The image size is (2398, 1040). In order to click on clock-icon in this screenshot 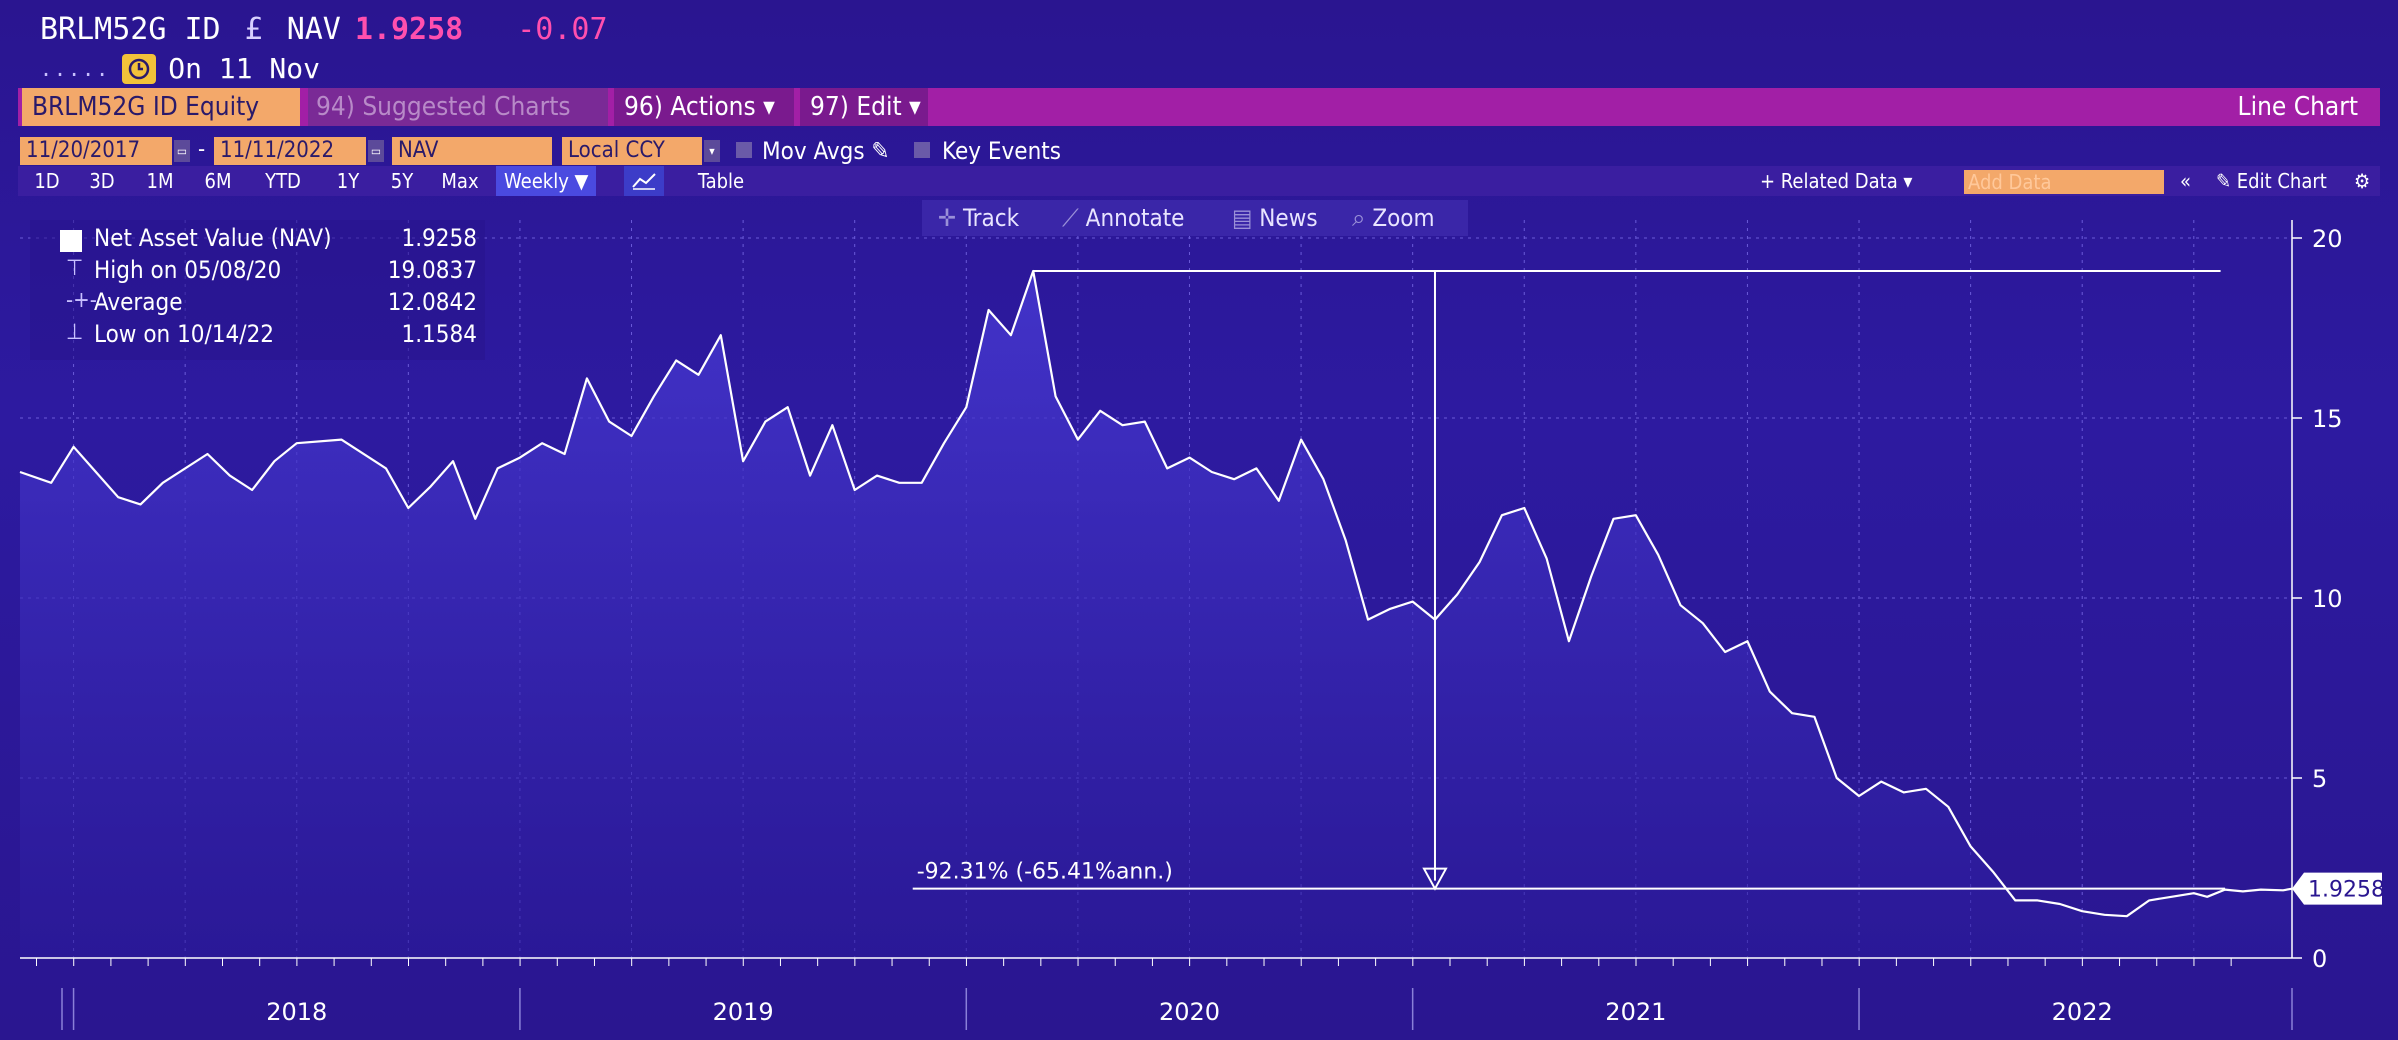, I will do `click(139, 68)`.